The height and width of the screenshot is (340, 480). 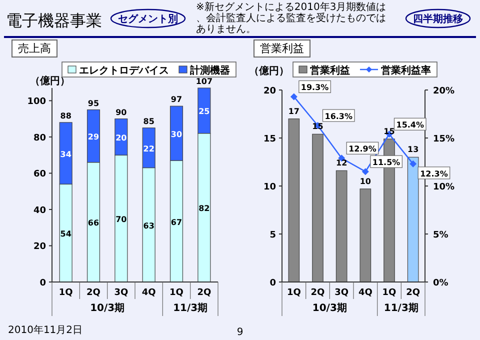 What do you see at coordinates (434, 173) in the screenshot?
I see `data-label: 12.3%` at bounding box center [434, 173].